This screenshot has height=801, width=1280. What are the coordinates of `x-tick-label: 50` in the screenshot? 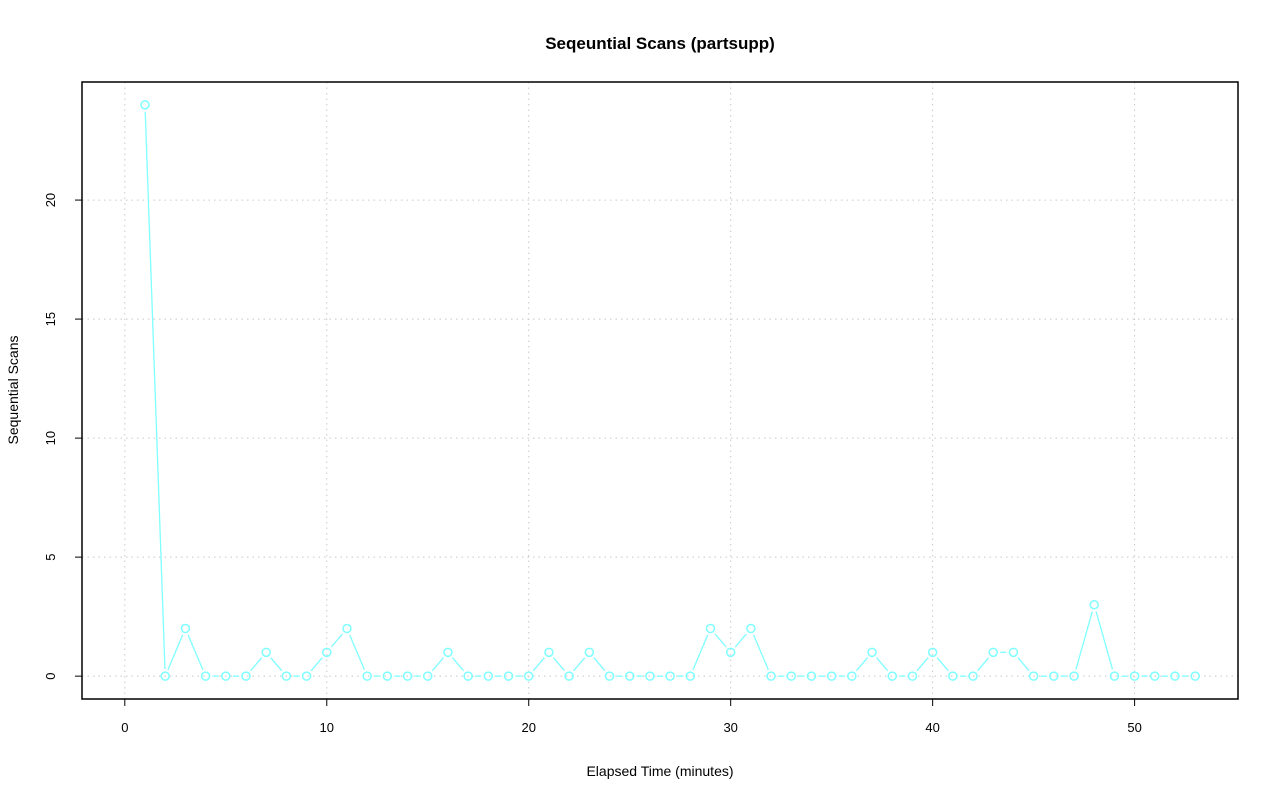 It's located at (1134, 727).